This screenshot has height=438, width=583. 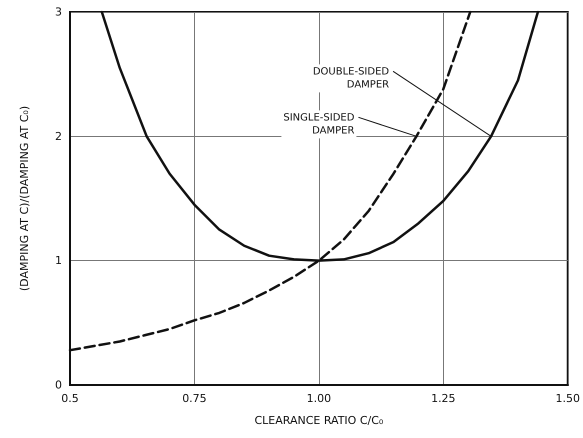 I want to click on y-tick-label: 2, so click(x=58, y=136).